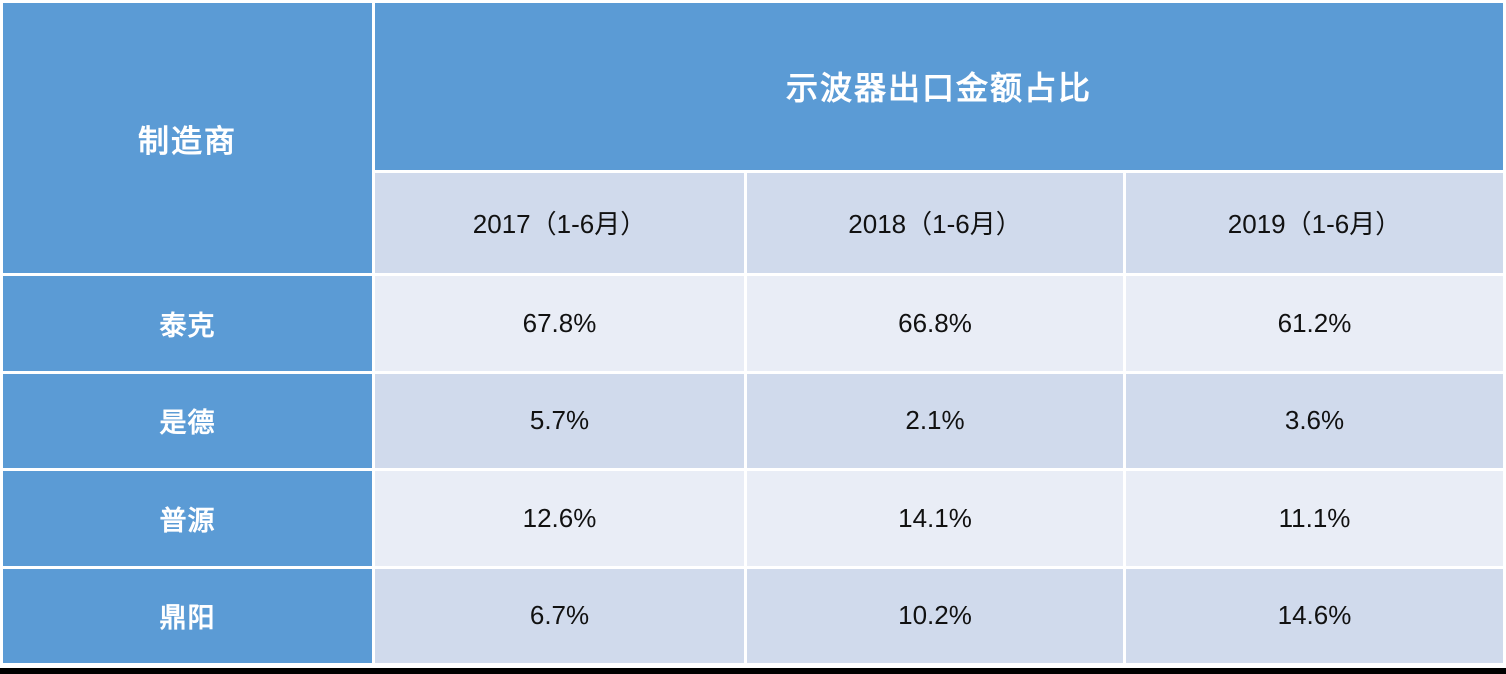 This screenshot has height=674, width=1506. I want to click on cell-value: 66.8%, so click(935, 323).